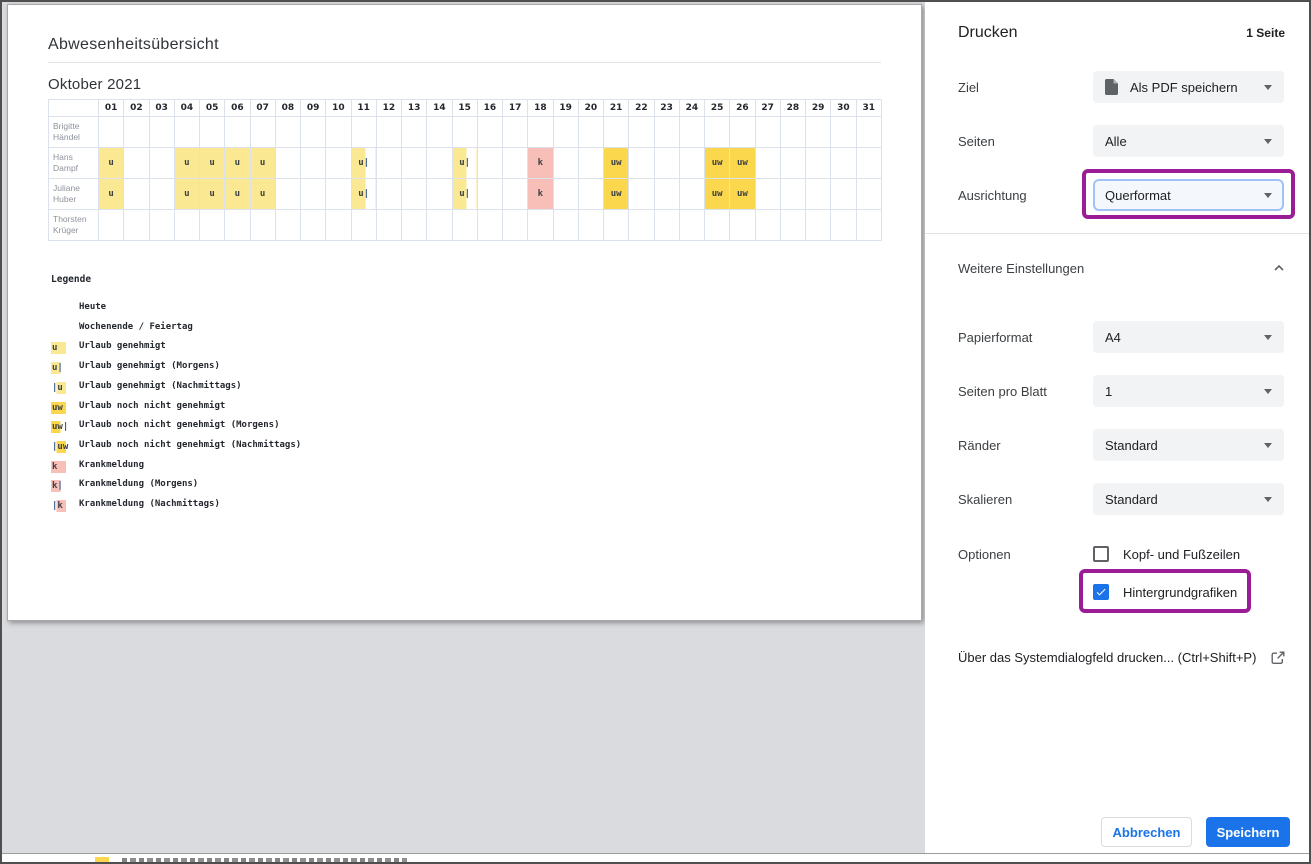 The height and width of the screenshot is (864, 1311). I want to click on scale-label: Skalieren, so click(985, 499).